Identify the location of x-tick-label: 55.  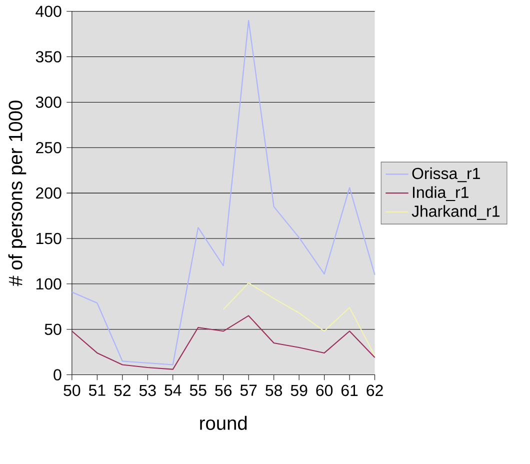
(198, 390).